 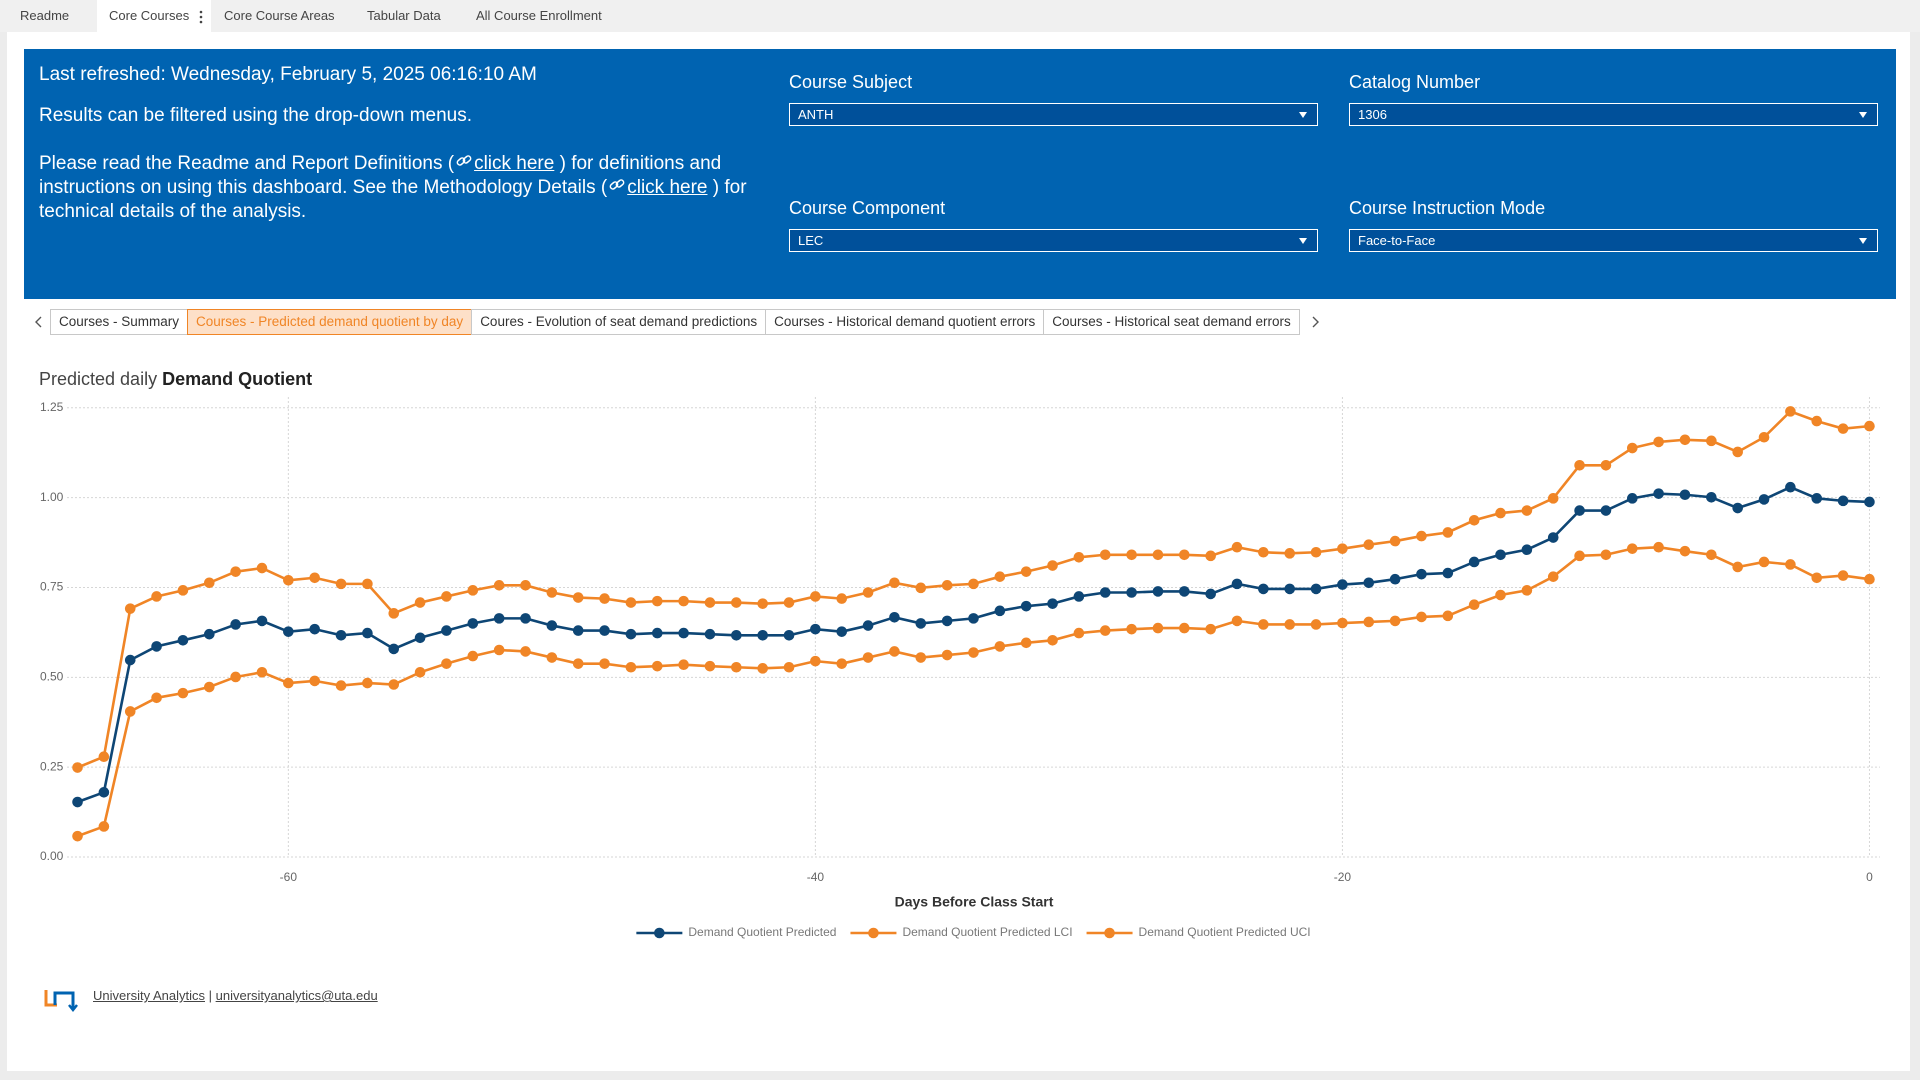 What do you see at coordinates (61, 1001) in the screenshot?
I see `logo` at bounding box center [61, 1001].